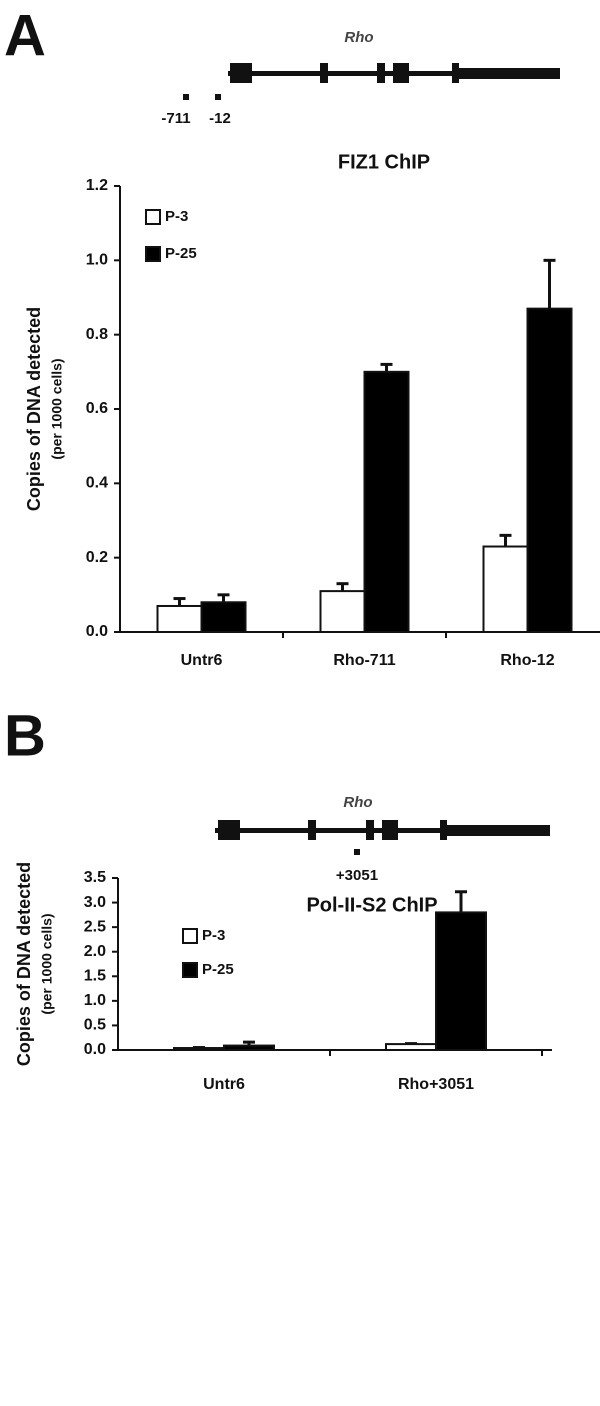 The width and height of the screenshot is (600, 1406). I want to click on panel-label: A, so click(25, 35).